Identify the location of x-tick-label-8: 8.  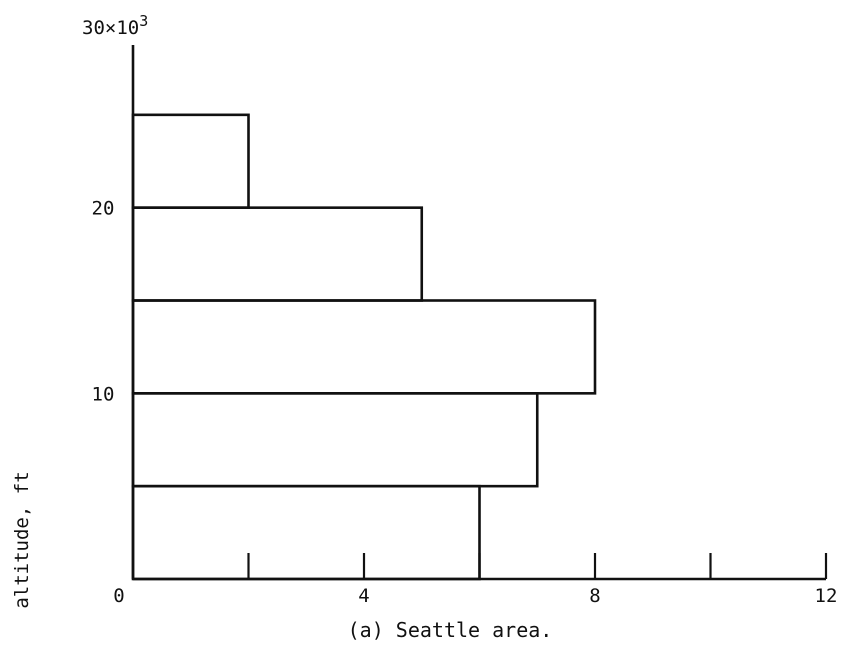
(594, 596).